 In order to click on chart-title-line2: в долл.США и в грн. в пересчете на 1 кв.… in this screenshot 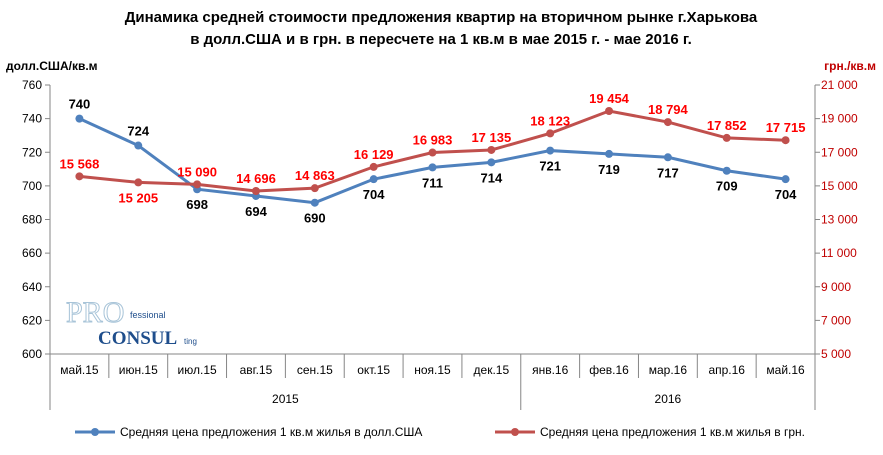, I will do `click(441, 39)`.